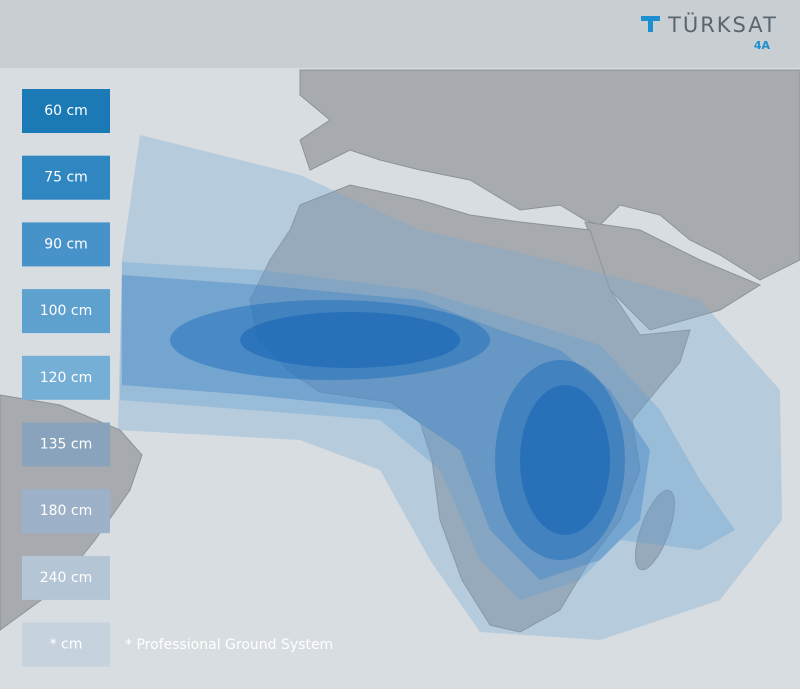  I want to click on legend-label: 60 cm, so click(66, 111).